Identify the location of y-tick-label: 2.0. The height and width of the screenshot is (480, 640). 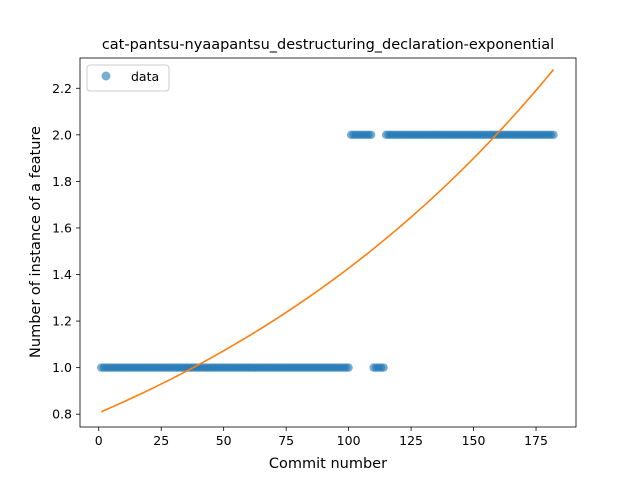
(62, 134).